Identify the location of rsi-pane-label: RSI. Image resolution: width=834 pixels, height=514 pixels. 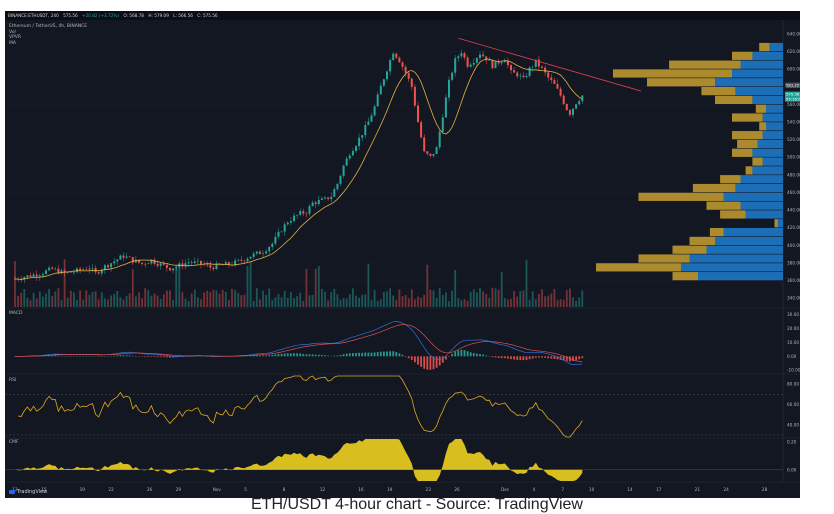
(12, 381).